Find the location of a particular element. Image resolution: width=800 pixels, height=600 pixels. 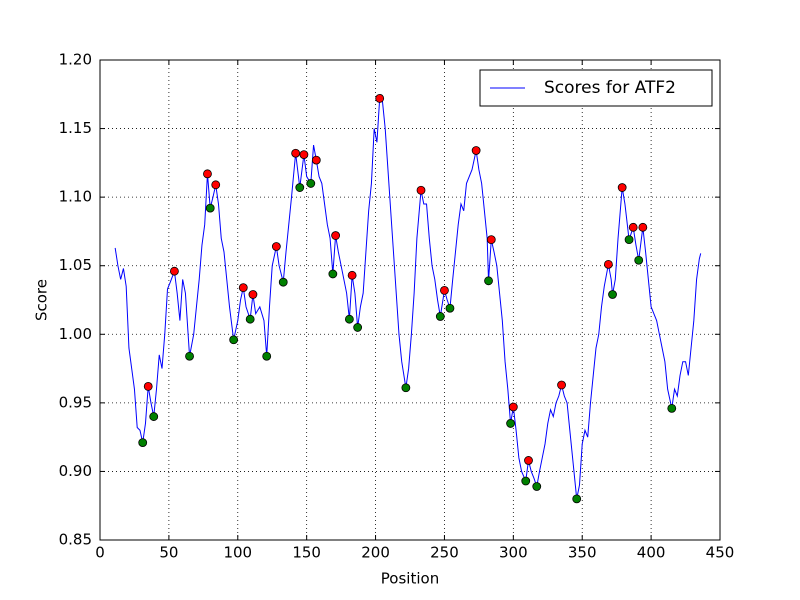

y-tick-label: 1.05 is located at coordinates (75, 265).